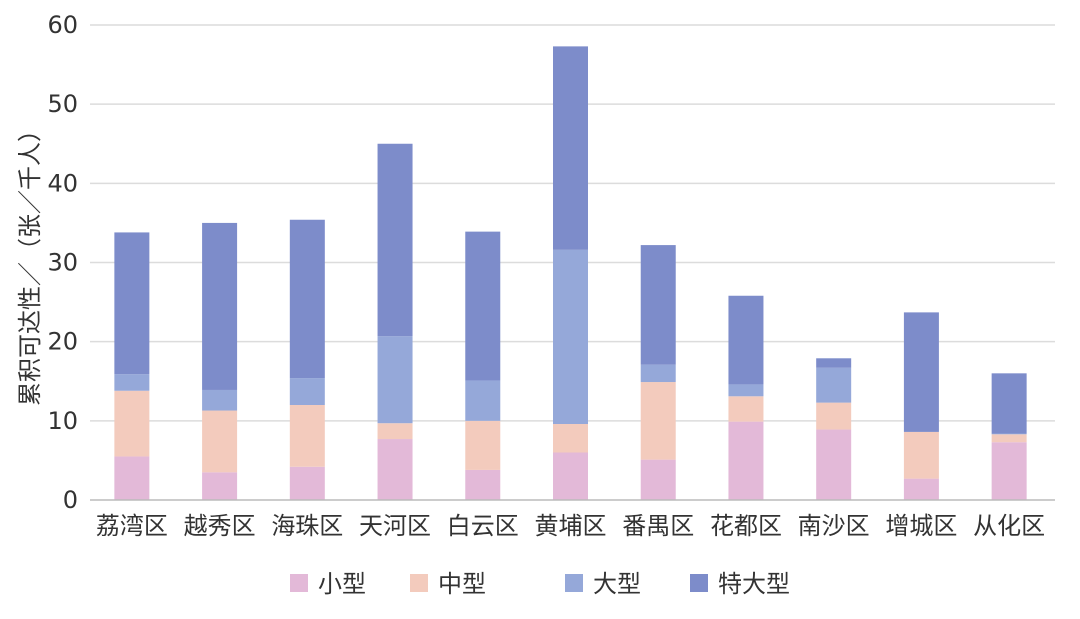  I want to click on x-tick-label: 番禺区, so click(658, 526).